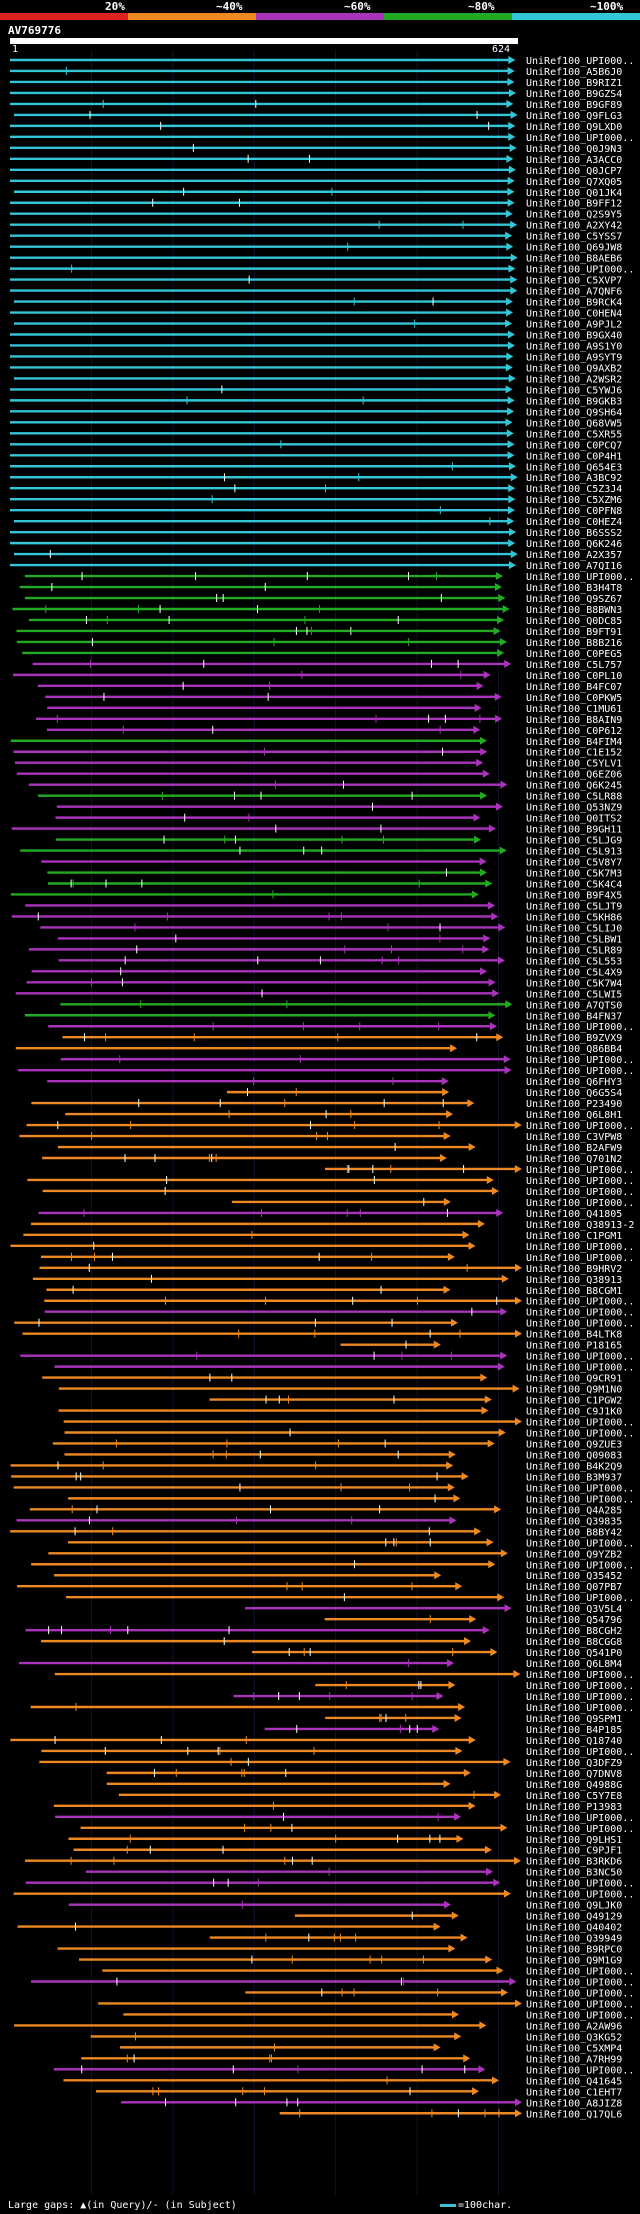  What do you see at coordinates (334, 709) in the screenshot?
I see `hit-row: UniRef100_C1MU61` at bounding box center [334, 709].